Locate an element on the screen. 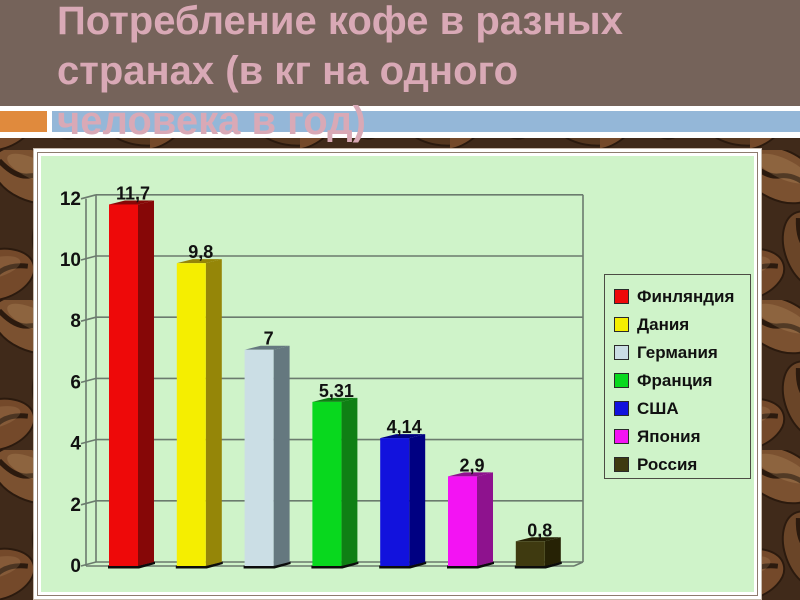  legend-item: Франция is located at coordinates (682, 380).